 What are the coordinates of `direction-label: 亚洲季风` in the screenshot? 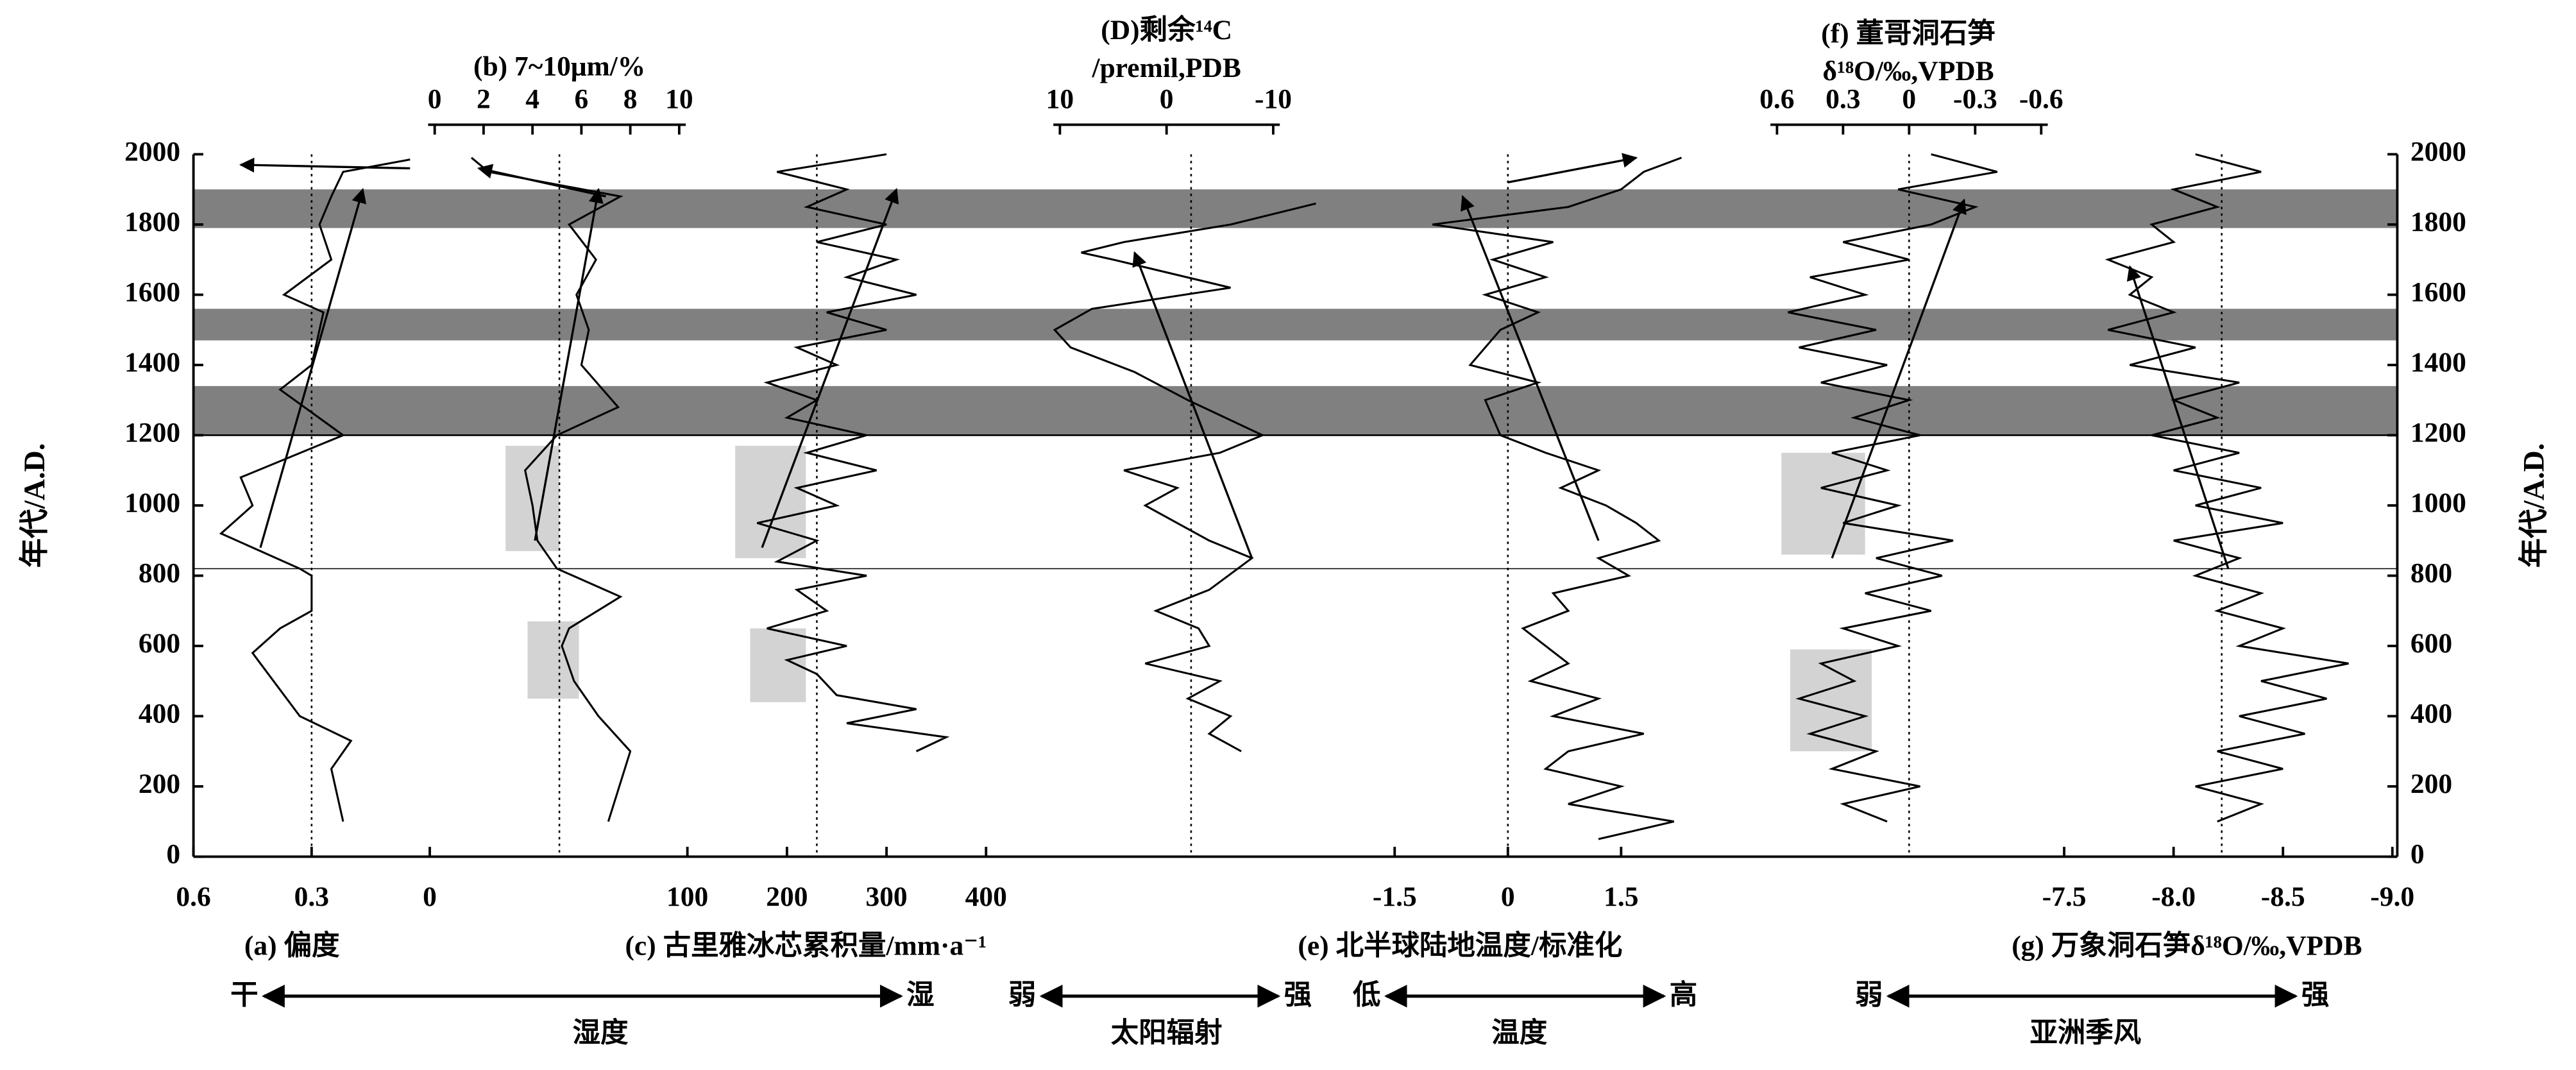 It's located at (2085, 1032).